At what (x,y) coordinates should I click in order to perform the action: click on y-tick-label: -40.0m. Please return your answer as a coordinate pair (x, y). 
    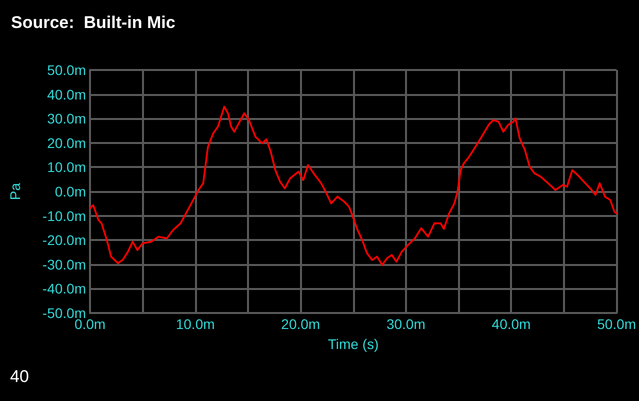
    Looking at the image, I should click on (64, 288).